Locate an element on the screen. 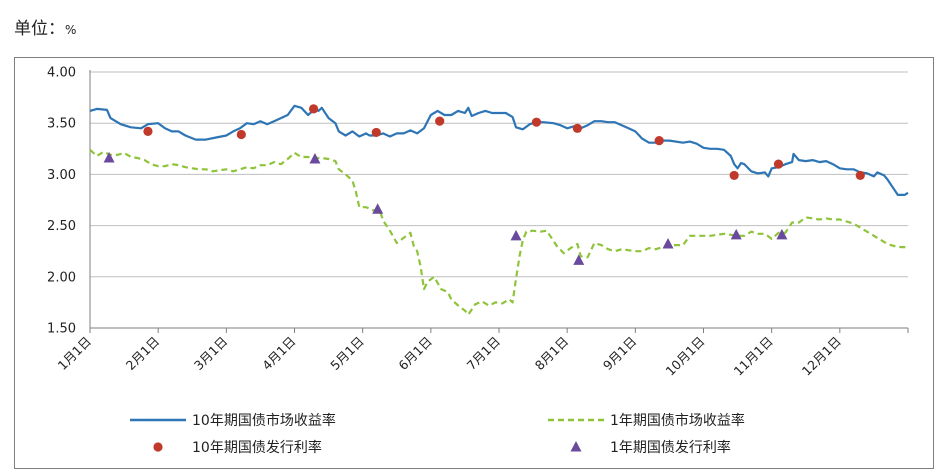  x-tick-label: 5月1日 is located at coordinates (347, 354).